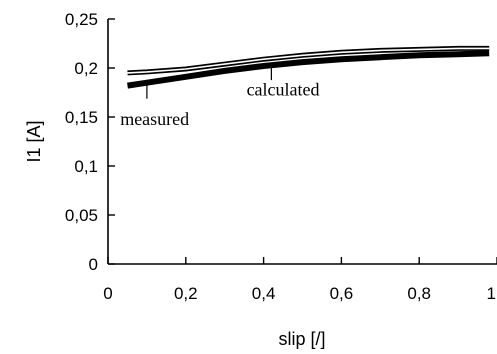 The height and width of the screenshot is (354, 497). Describe the element at coordinates (308, 60) in the screenshot. I see `series-line-calculated-inner` at that location.